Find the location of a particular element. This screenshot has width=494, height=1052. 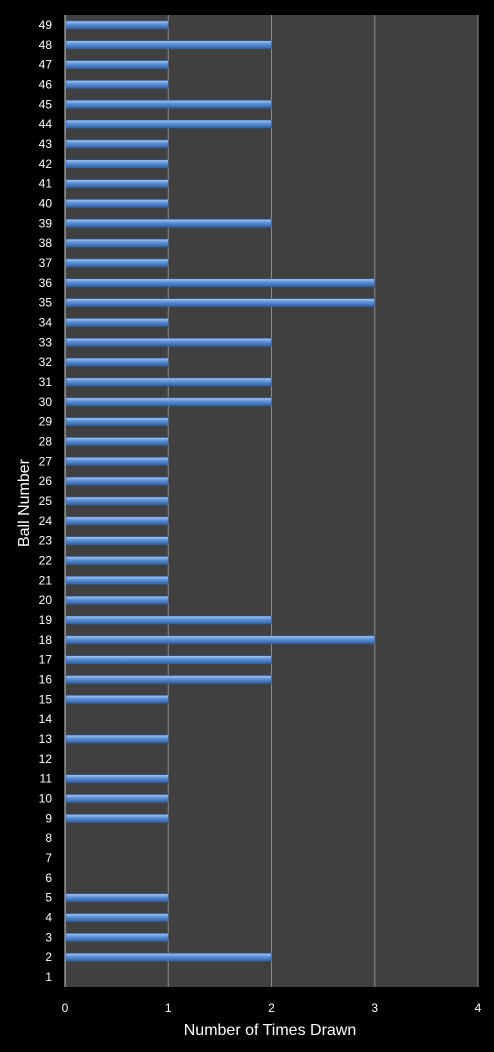

x-tick-label: 0 is located at coordinates (65, 1008).